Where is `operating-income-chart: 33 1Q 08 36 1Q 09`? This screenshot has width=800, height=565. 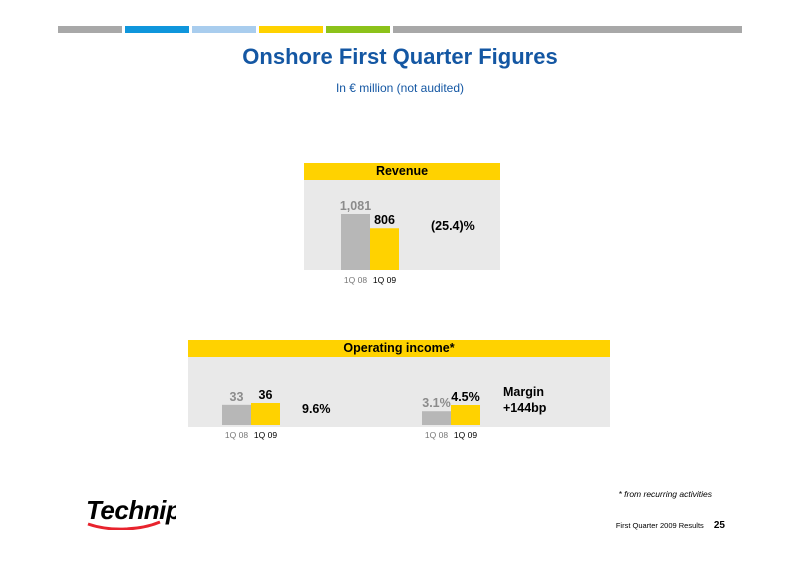 operating-income-chart: 33 1Q 08 36 1Q 09 is located at coordinates (251, 414).